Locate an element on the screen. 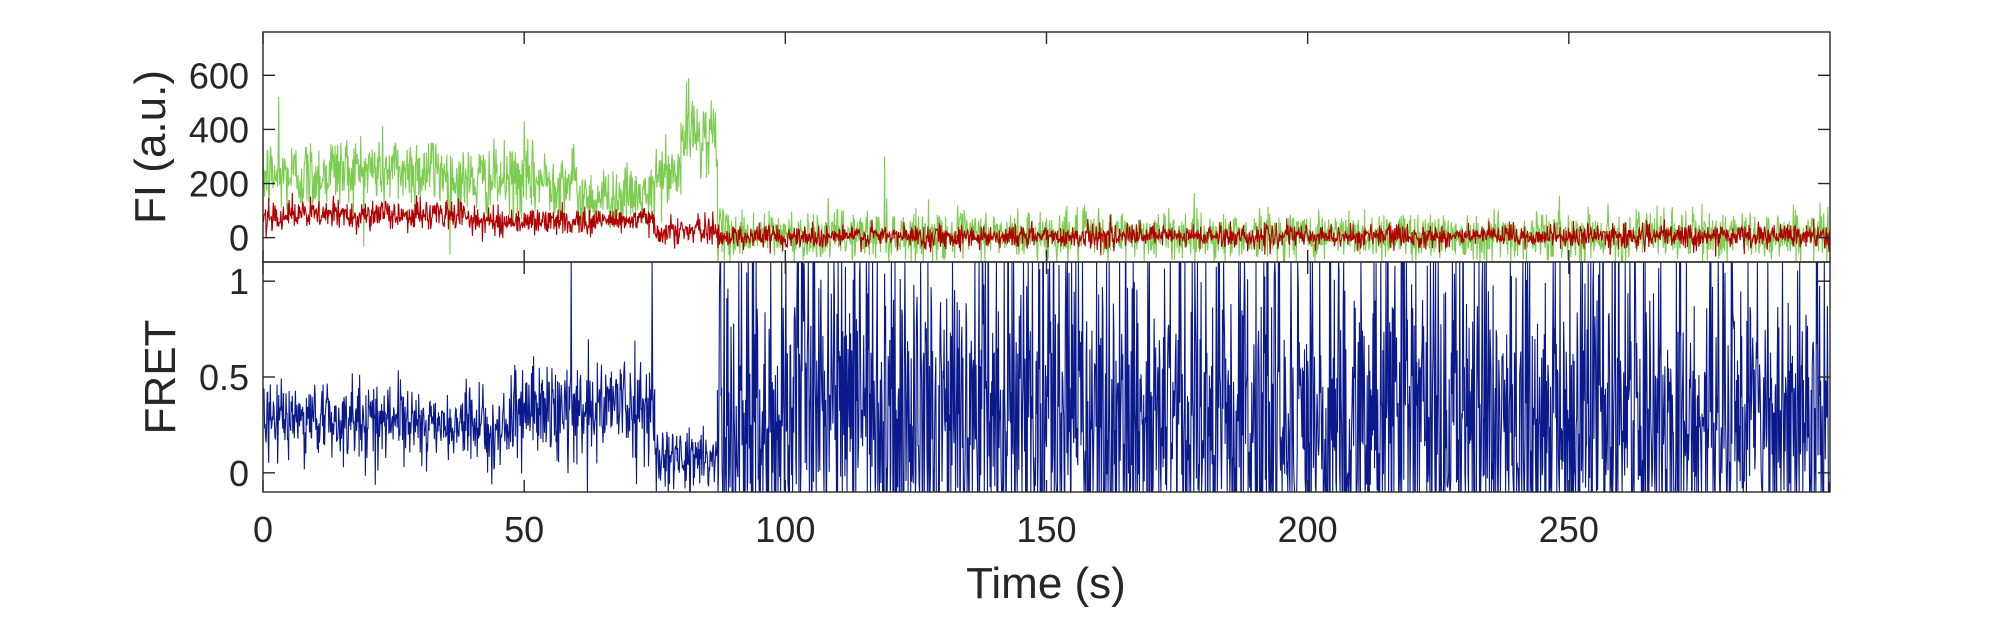 This screenshot has height=625, width=2005. x-tick-label: 0 is located at coordinates (263, 529).